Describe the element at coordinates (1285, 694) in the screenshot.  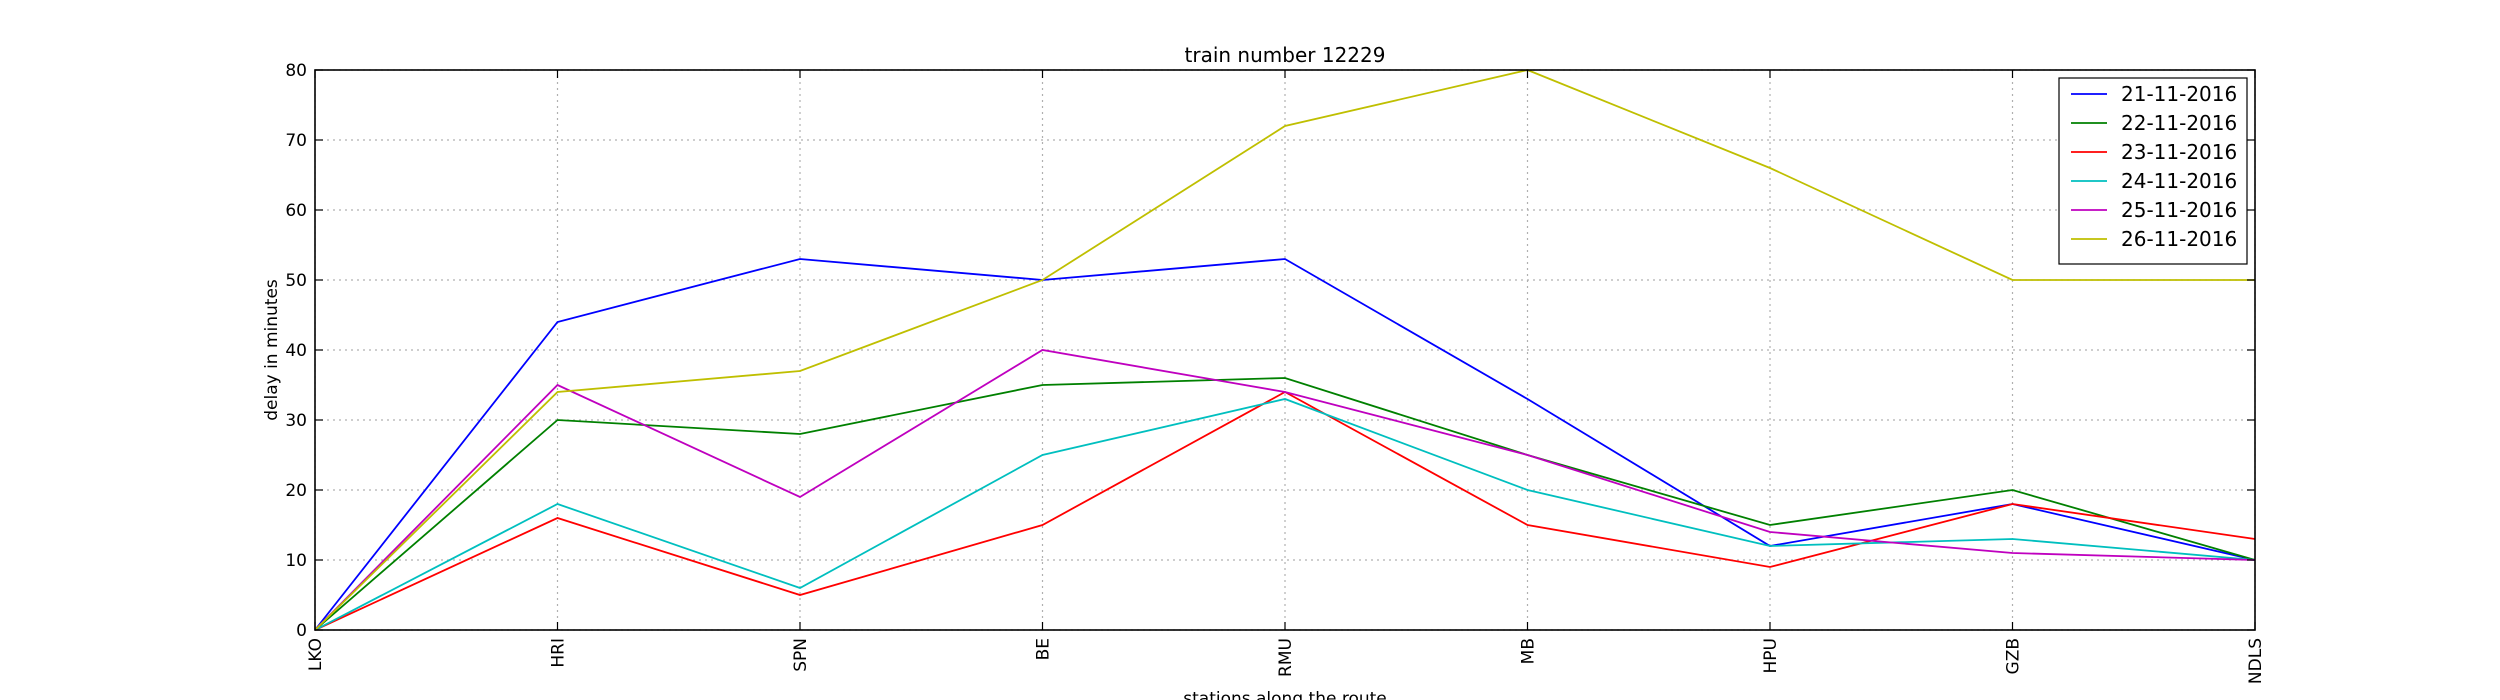
I see `x-axis-label: stations along the route` at that location.